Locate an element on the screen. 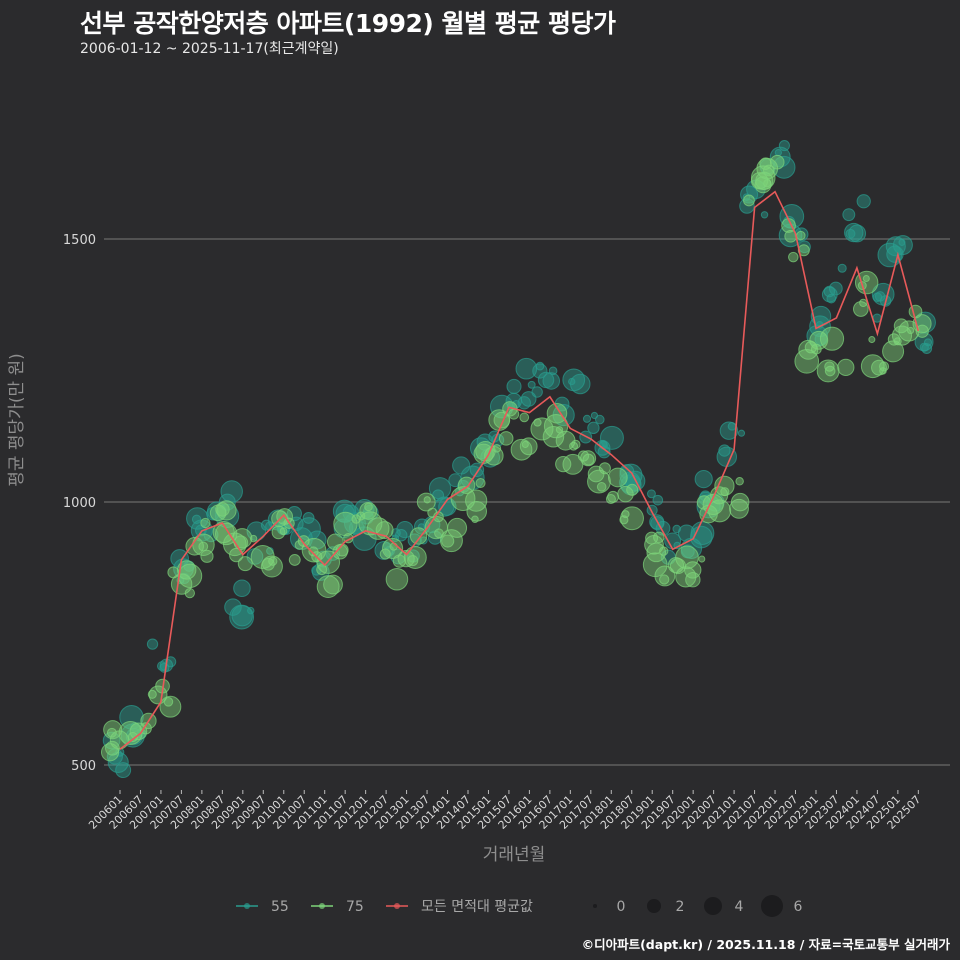 Image resolution: width=960 pixels, height=960 pixels. legend-label: 75 is located at coordinates (355, 907).